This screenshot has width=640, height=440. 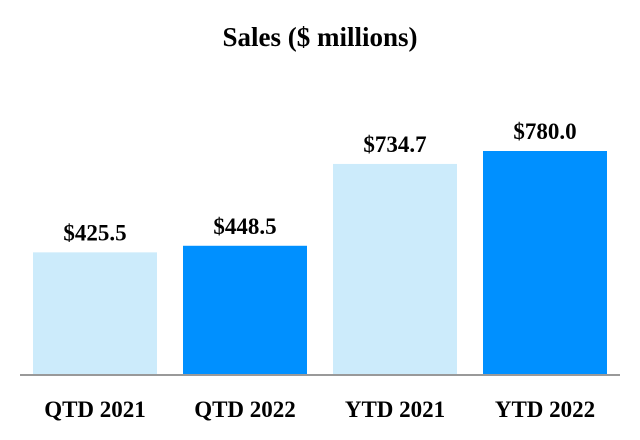 What do you see at coordinates (395, 268) in the screenshot?
I see `bar-ytd-2021` at bounding box center [395, 268].